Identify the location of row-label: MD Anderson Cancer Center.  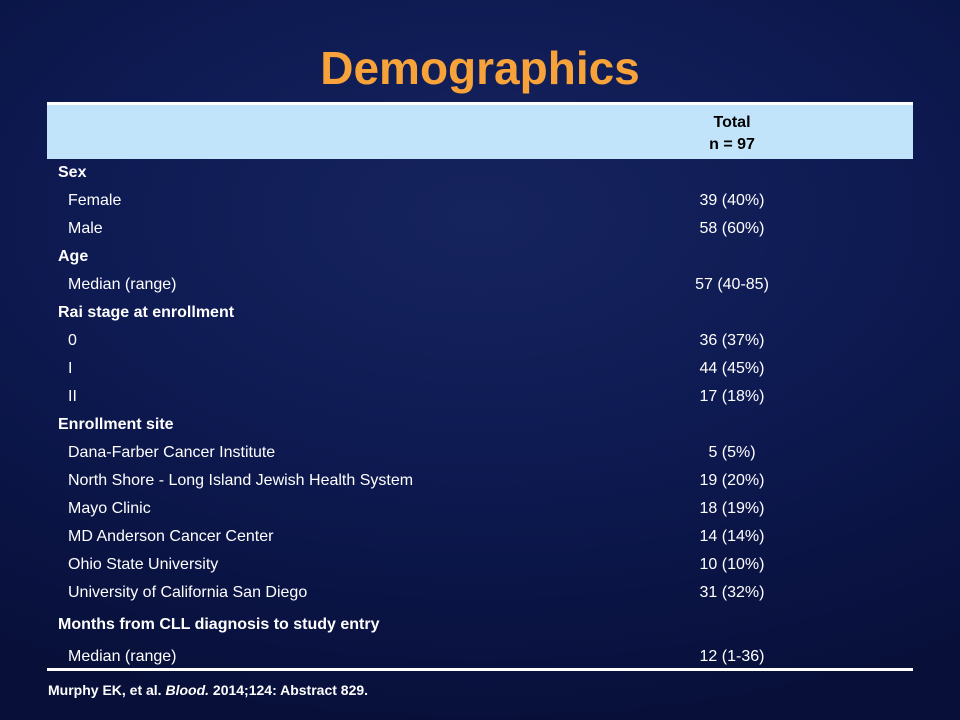
(171, 536).